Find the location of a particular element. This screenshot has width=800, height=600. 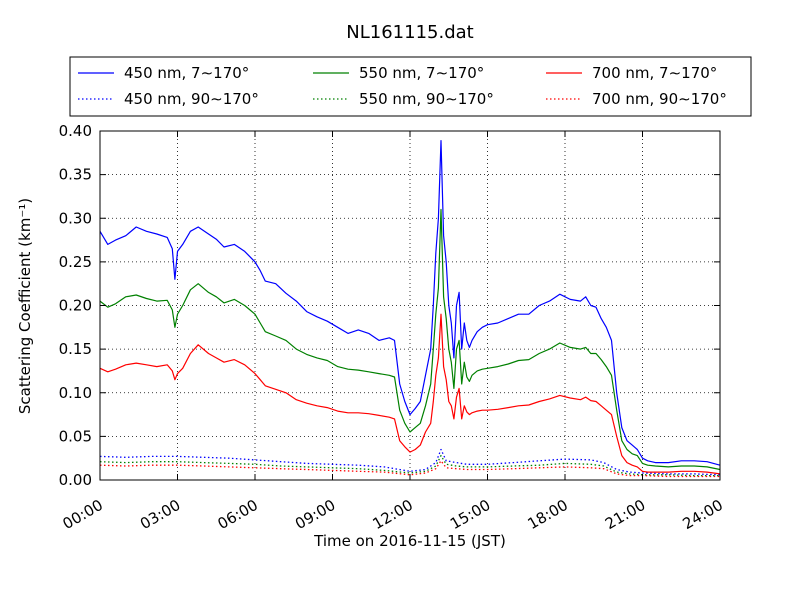

x-tick-label: 00:00 is located at coordinates (83, 514).